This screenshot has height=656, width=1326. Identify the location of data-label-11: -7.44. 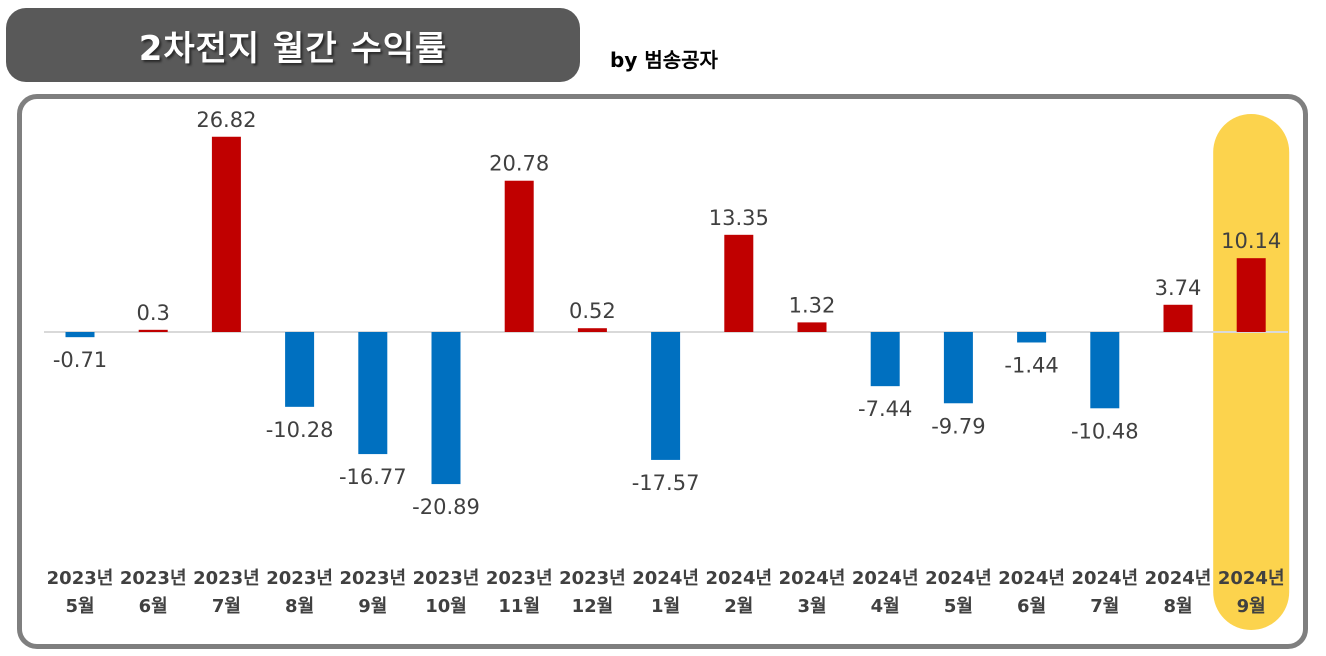
(885, 409).